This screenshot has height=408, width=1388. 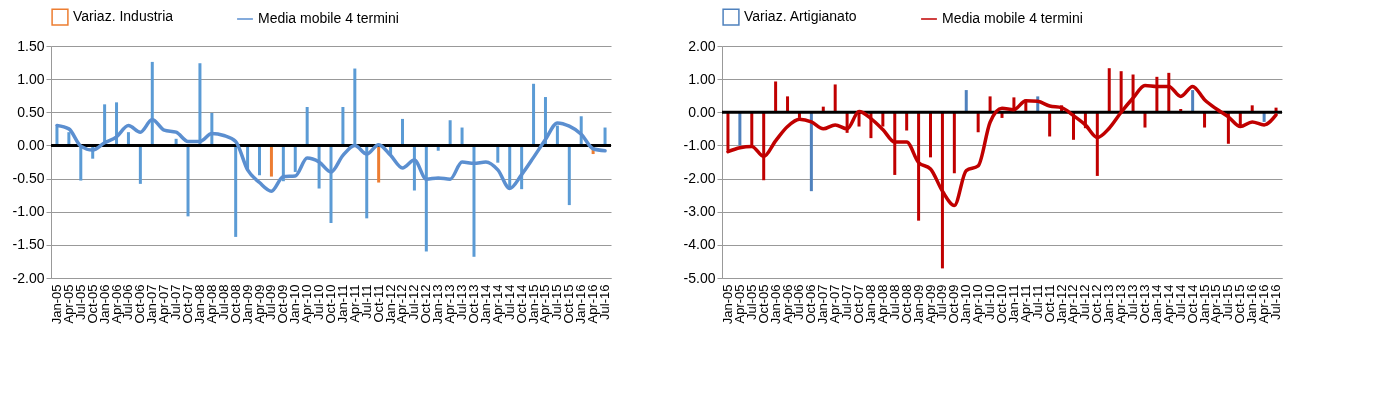 What do you see at coordinates (31, 45) in the screenshot?
I see `y-tick-label: 1.50` at bounding box center [31, 45].